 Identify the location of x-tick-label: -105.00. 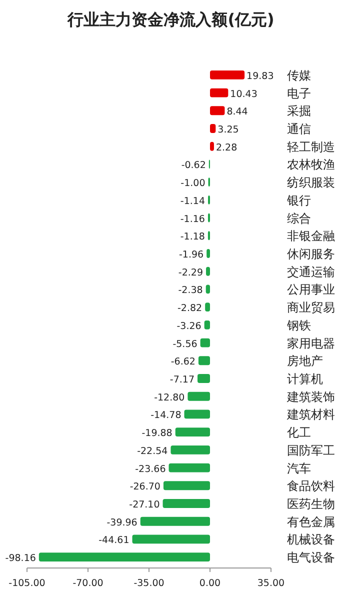
(27, 583).